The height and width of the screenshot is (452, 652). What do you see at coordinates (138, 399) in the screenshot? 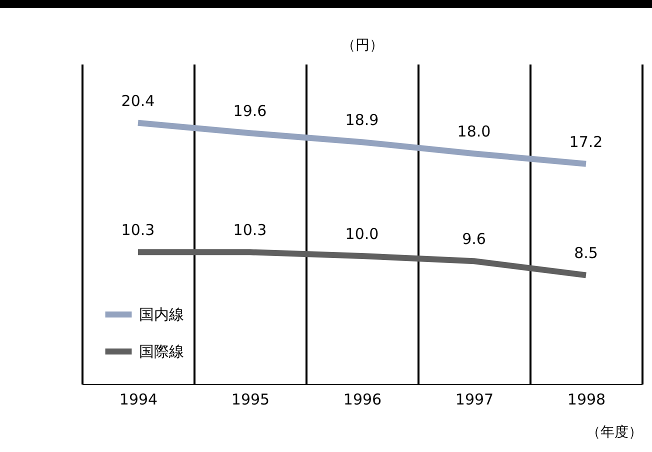
I see `x-tick-label: 1994` at bounding box center [138, 399].